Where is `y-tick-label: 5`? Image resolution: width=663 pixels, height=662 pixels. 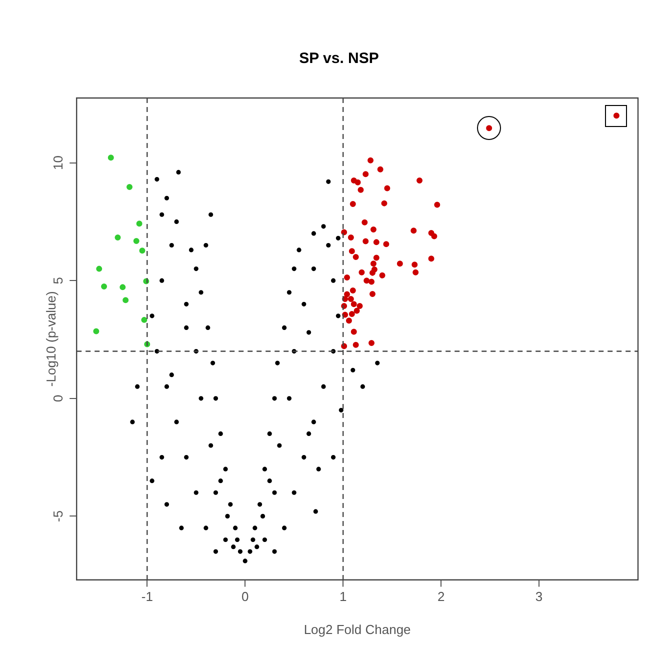 y-tick-label: 5 is located at coordinates (58, 280).